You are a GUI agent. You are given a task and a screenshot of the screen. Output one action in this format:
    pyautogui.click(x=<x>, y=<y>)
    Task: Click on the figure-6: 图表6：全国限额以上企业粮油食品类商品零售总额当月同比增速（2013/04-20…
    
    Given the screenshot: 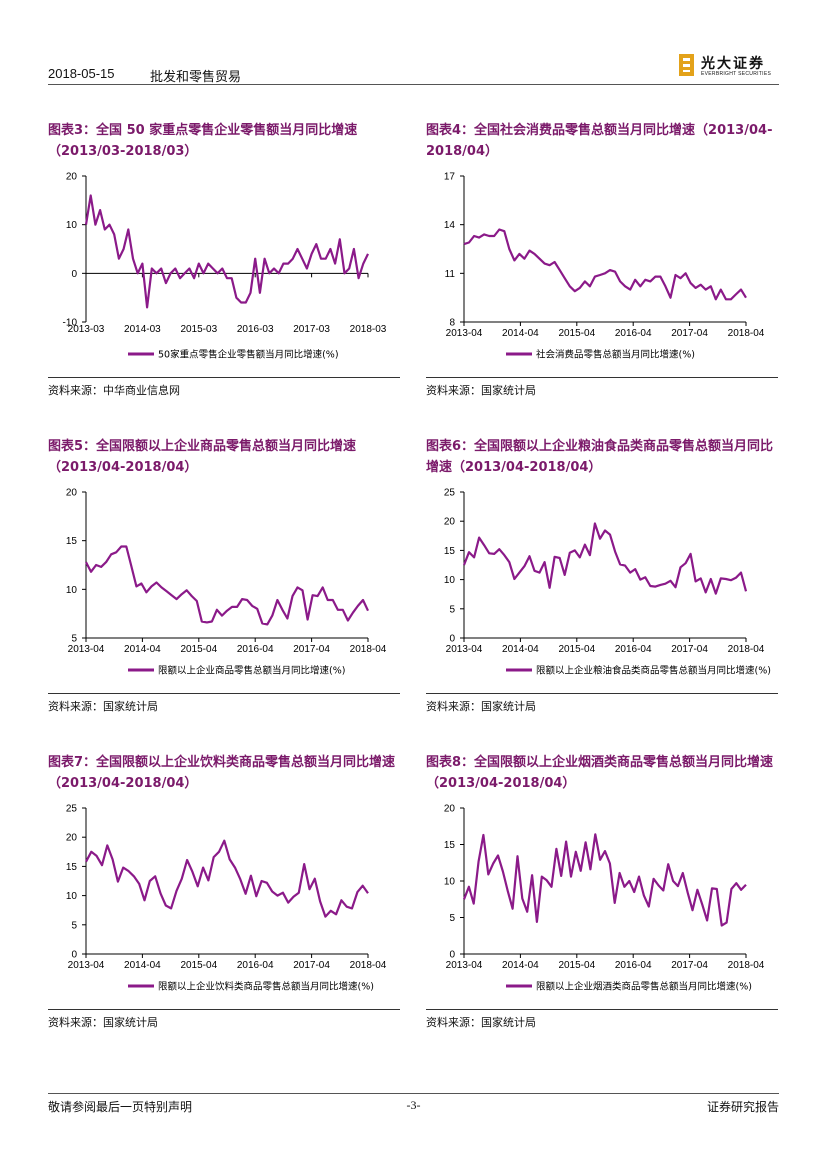 What is the action you would take?
    pyautogui.click(x=602, y=576)
    